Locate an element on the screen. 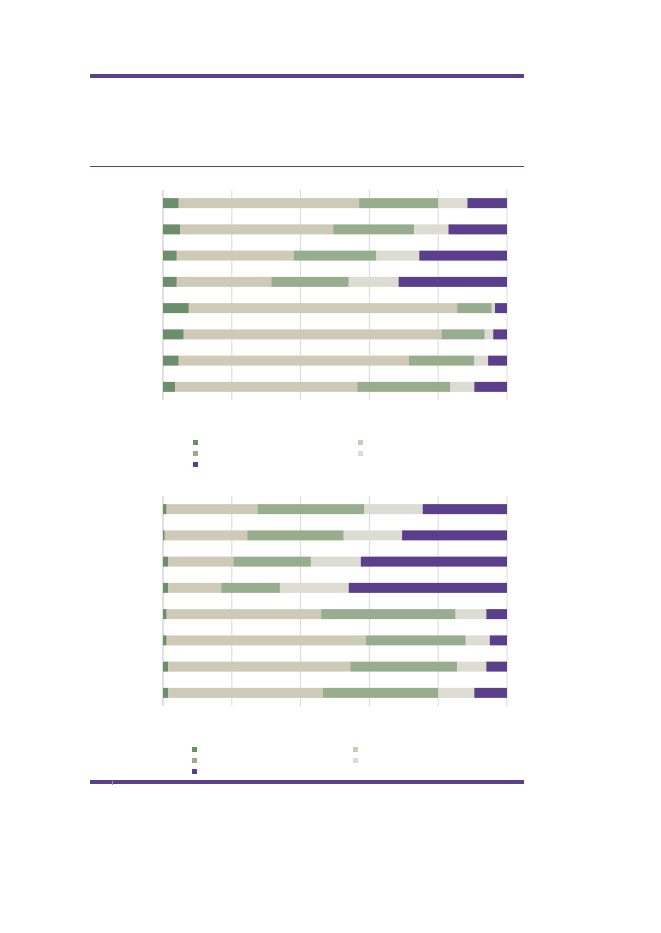 This screenshot has width=661, height=933. legend-item-dark-green is located at coordinates (196, 749).